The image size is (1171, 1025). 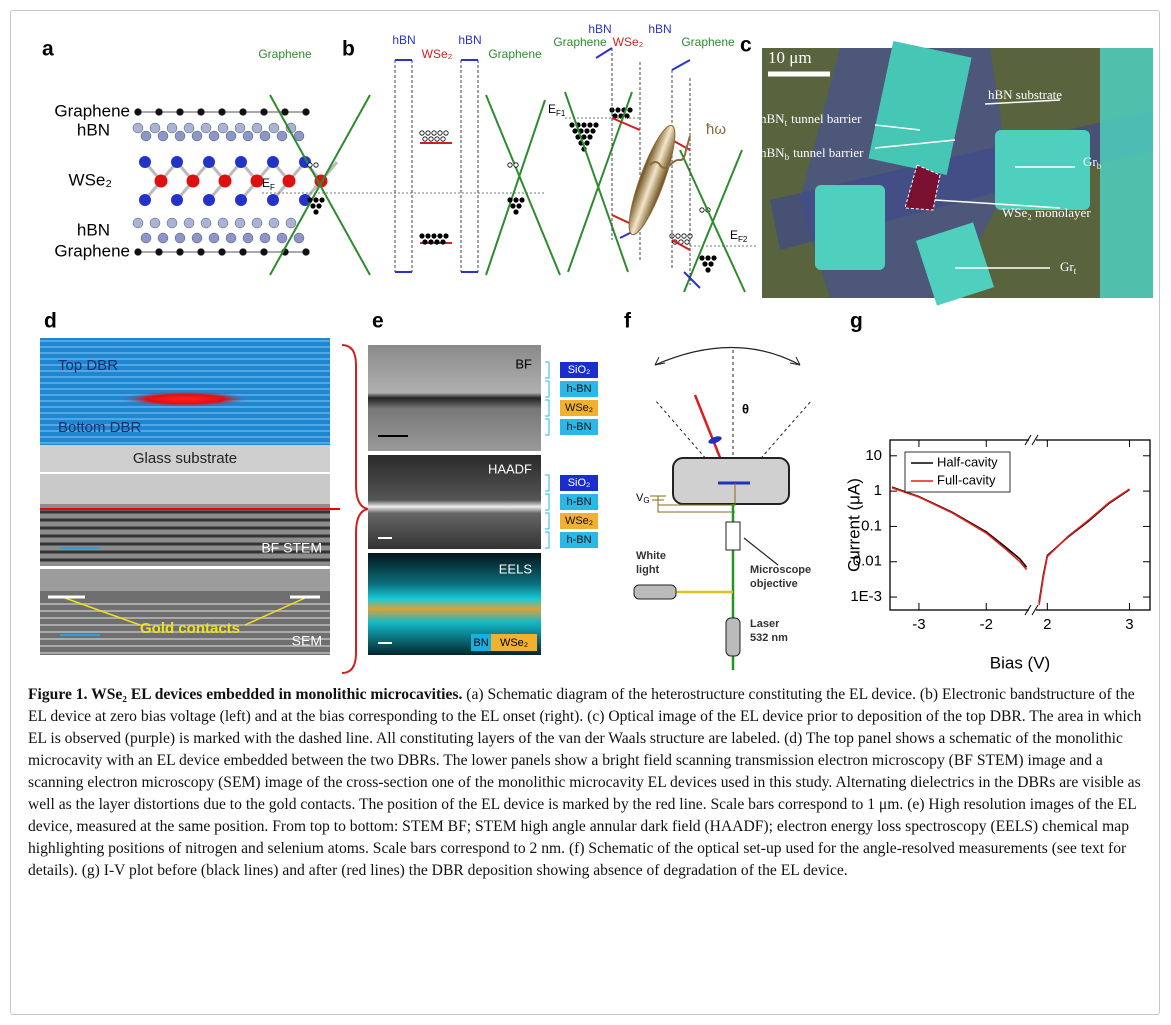 I want to click on legend-swatch, so click(x=481, y=642).